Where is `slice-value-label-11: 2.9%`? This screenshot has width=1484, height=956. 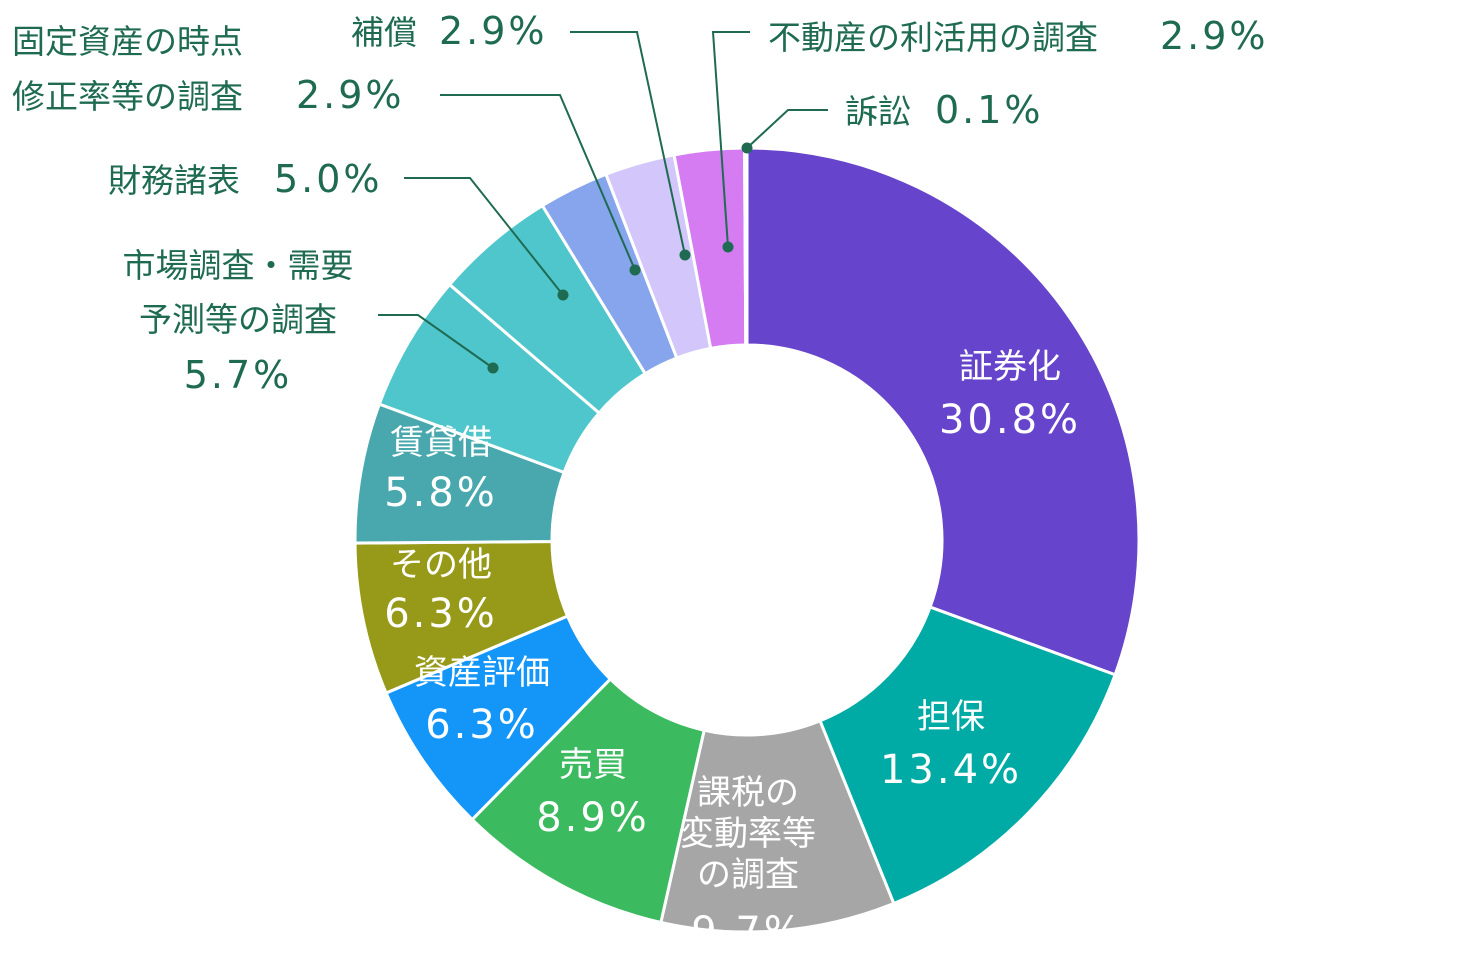 slice-value-label-11: 2.9% is located at coordinates (1214, 36).